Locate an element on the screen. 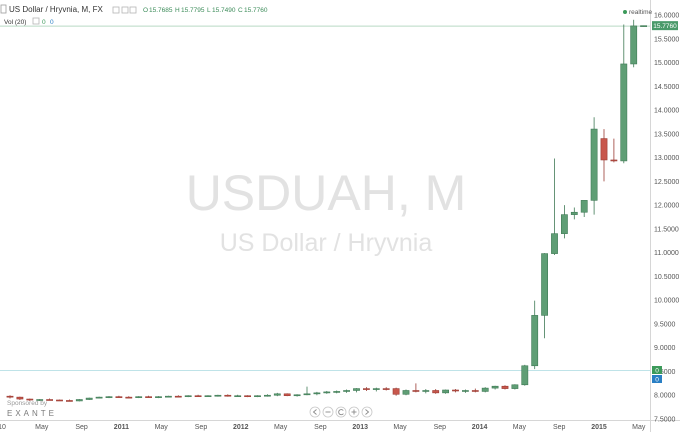 The width and height of the screenshot is (680, 432). sponsor-brand: EXANTE is located at coordinates (32, 413).